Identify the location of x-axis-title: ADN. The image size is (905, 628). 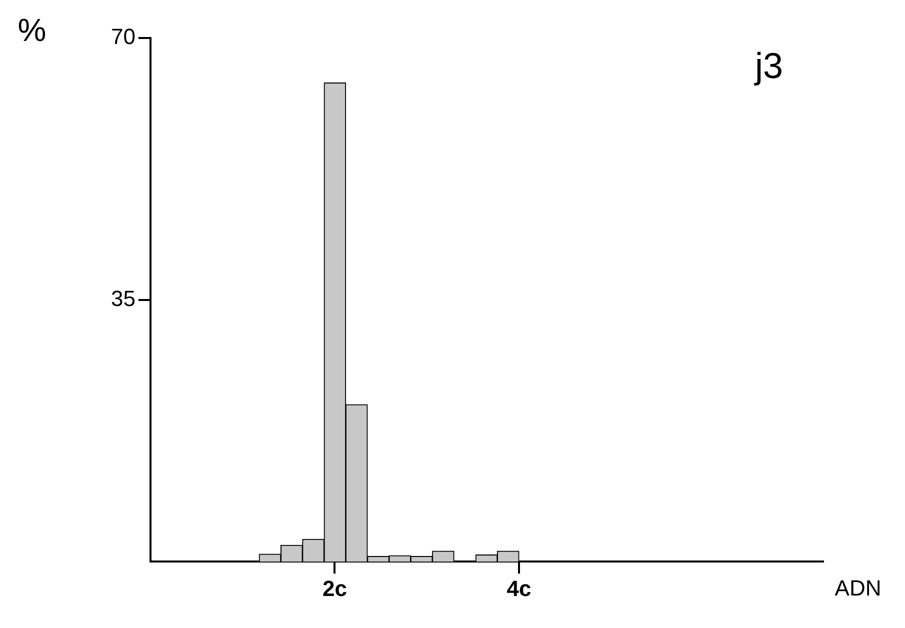
(858, 588).